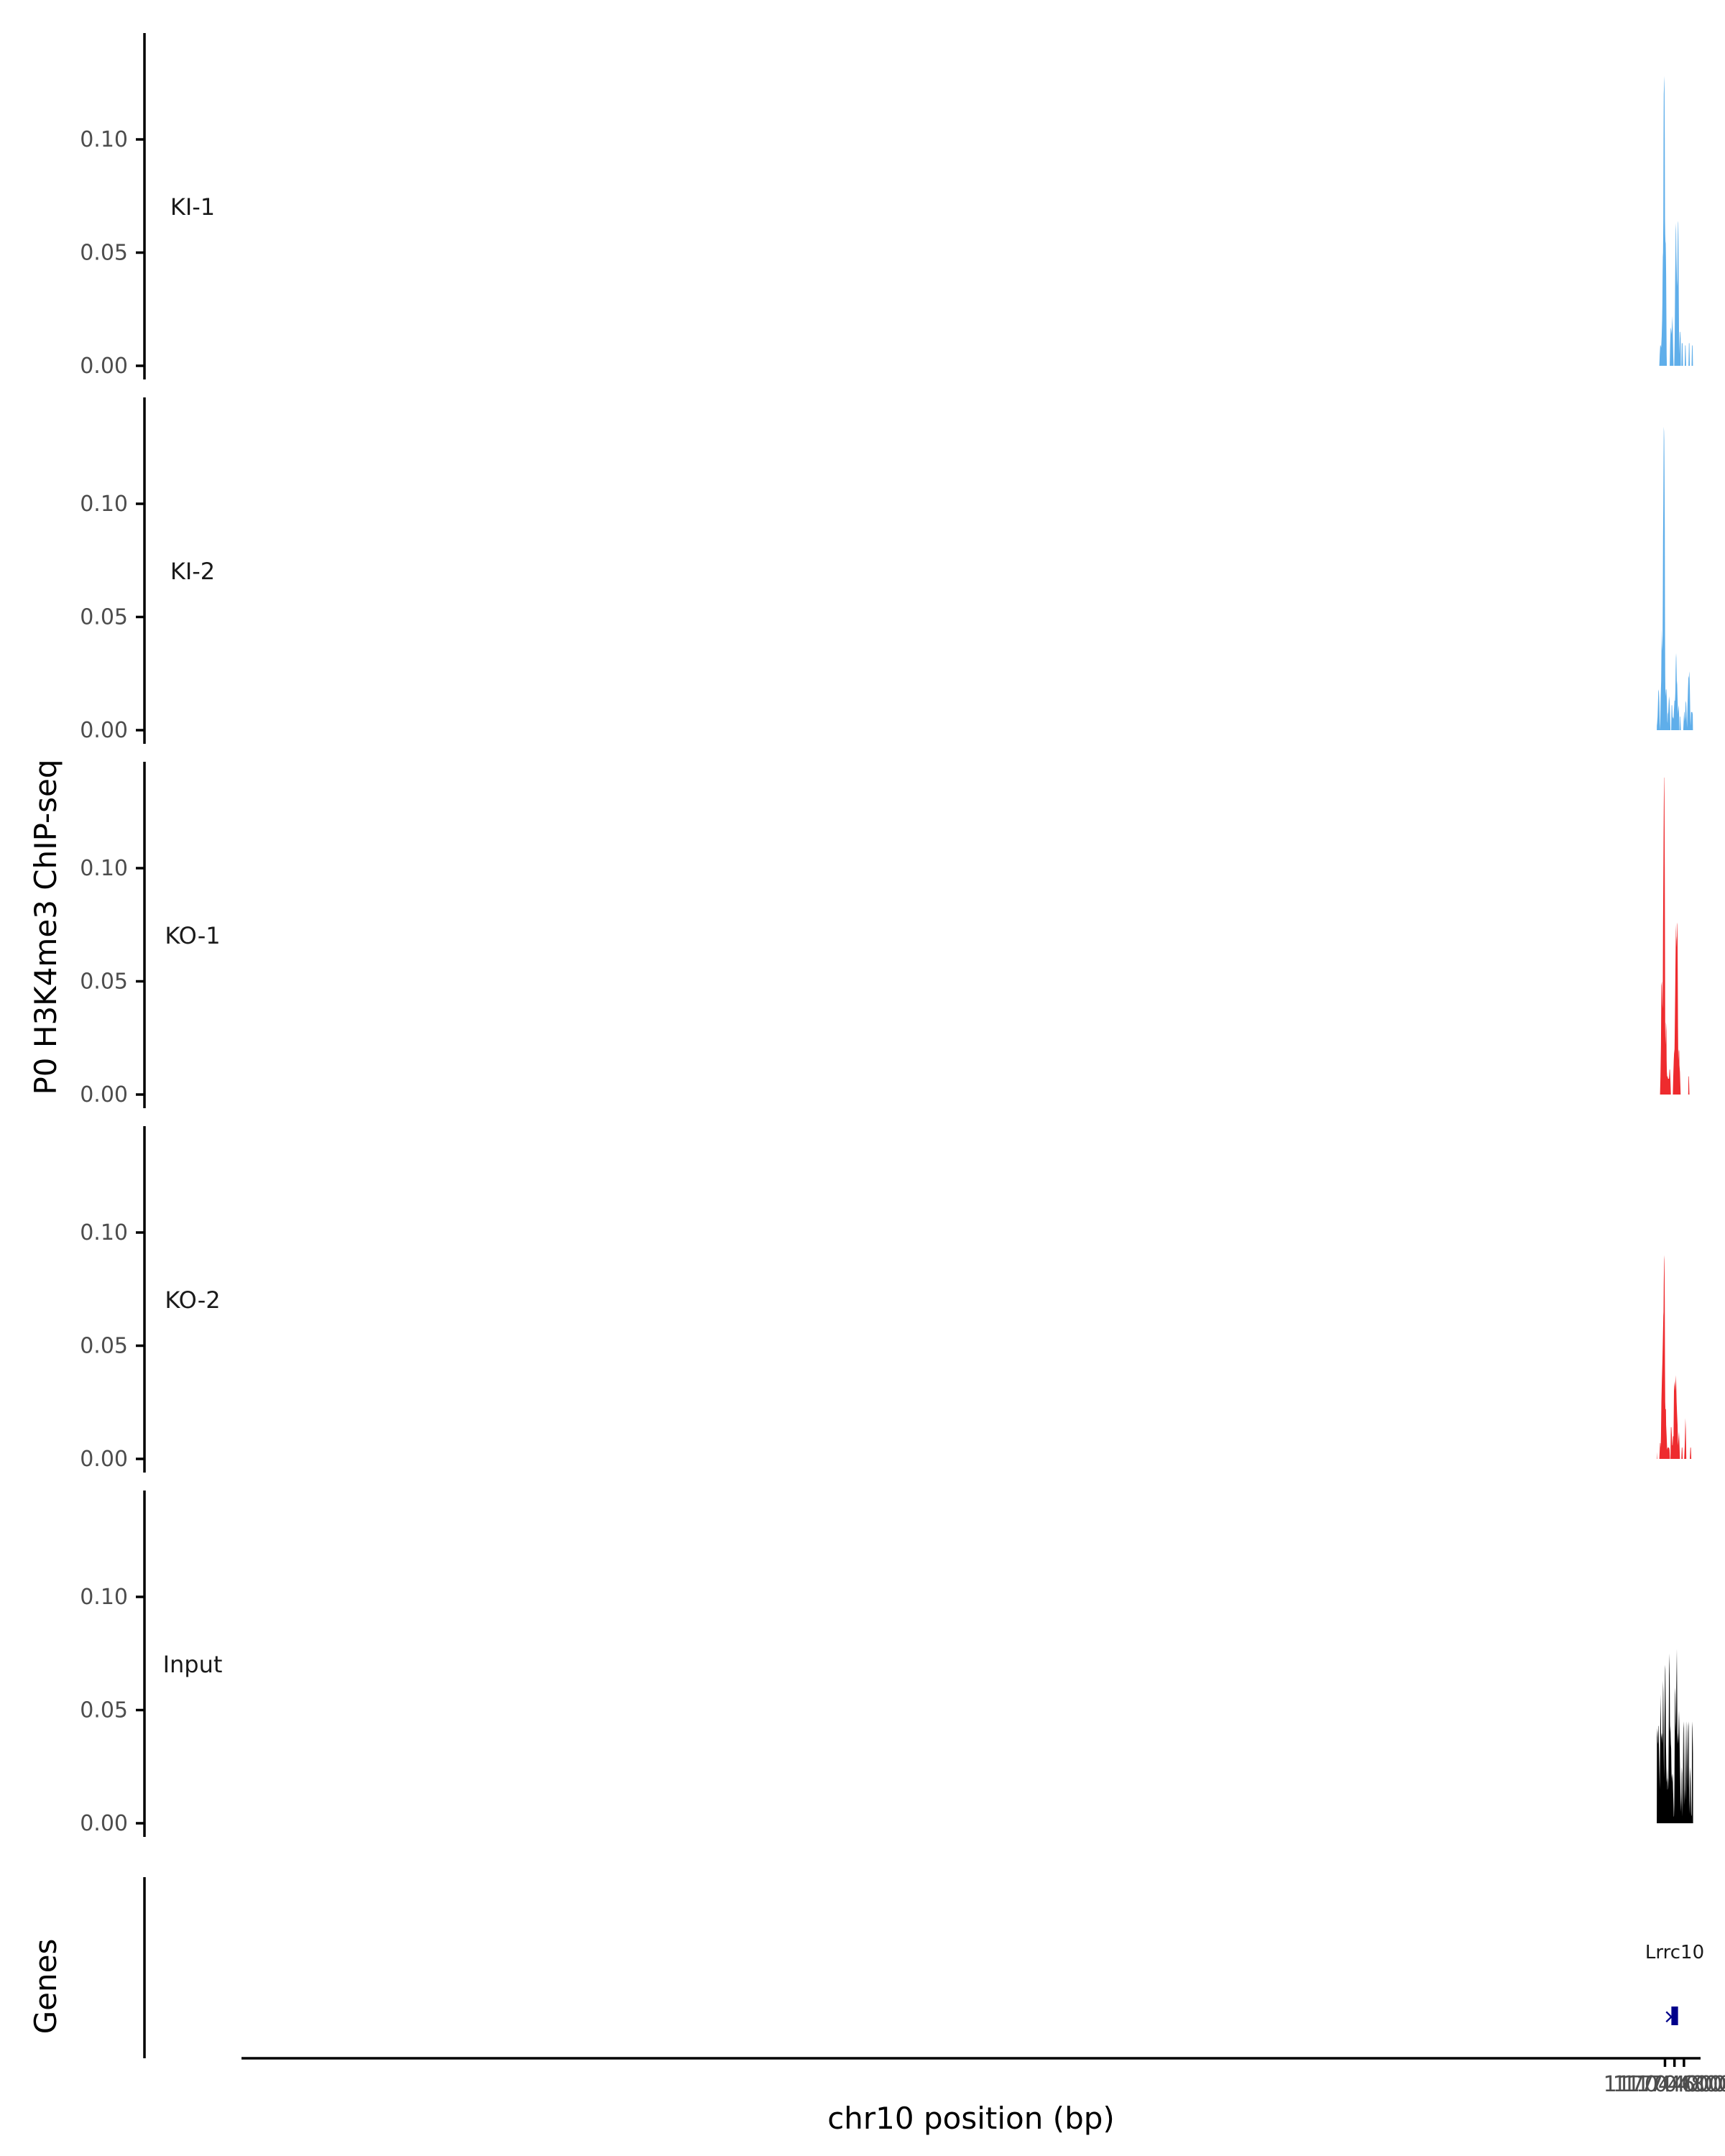  Describe the element at coordinates (45, 1987) in the screenshot. I see `genes-label: Genes` at that location.